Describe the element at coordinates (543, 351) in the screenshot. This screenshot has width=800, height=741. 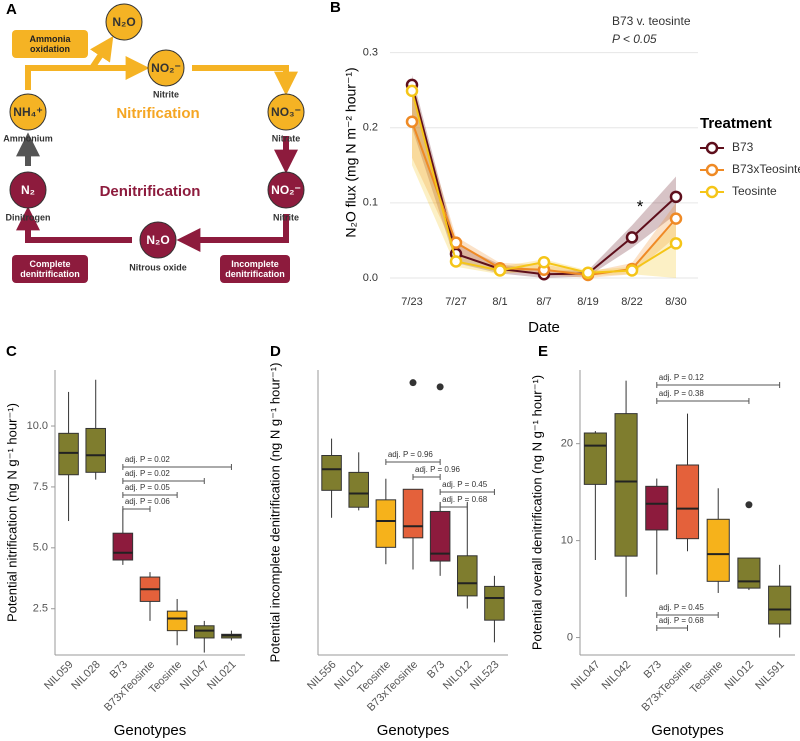
I see `panel-label: E` at that location.